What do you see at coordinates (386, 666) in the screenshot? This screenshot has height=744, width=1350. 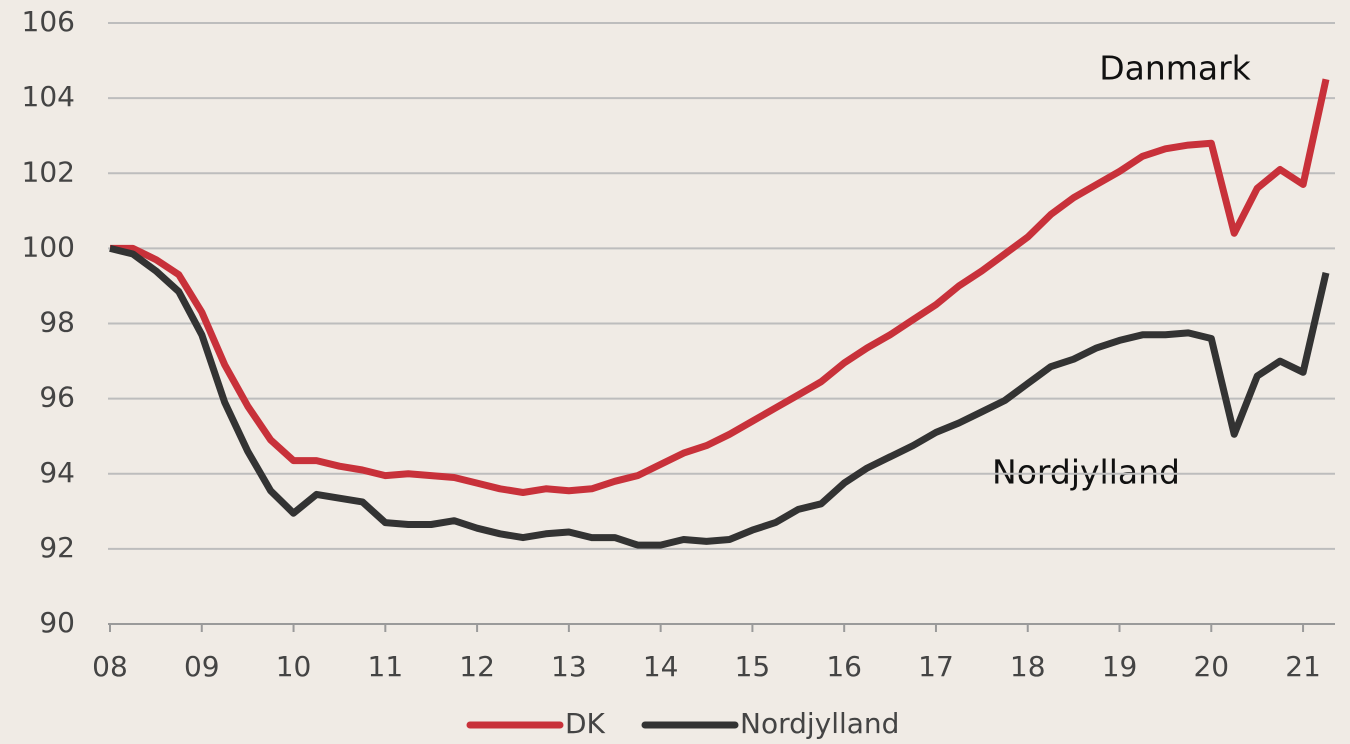 I see `x-tick-label: 11` at bounding box center [386, 666].